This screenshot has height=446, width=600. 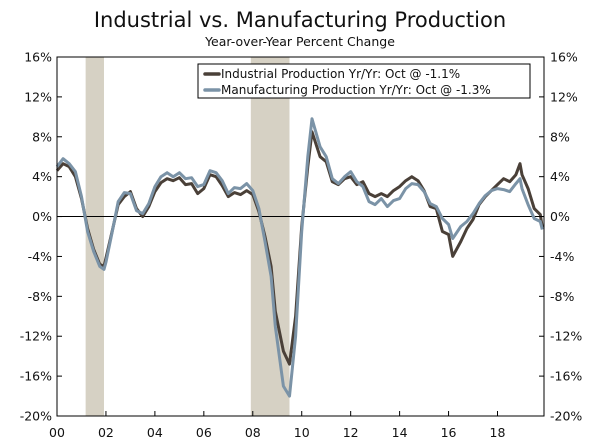 I want to click on y-tick-right-label: 12%, so click(x=564, y=96).